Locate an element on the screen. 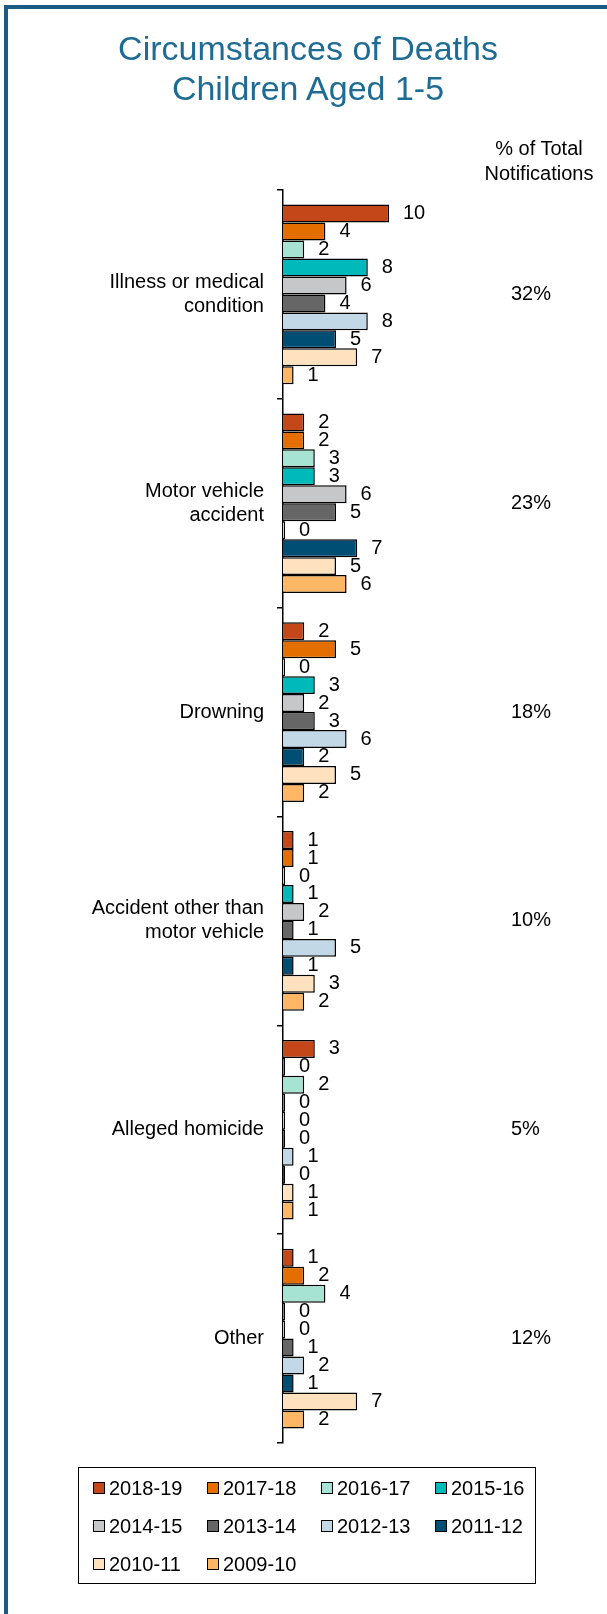  y-tick-label: Motor vehicle accident is located at coordinates (205, 501).